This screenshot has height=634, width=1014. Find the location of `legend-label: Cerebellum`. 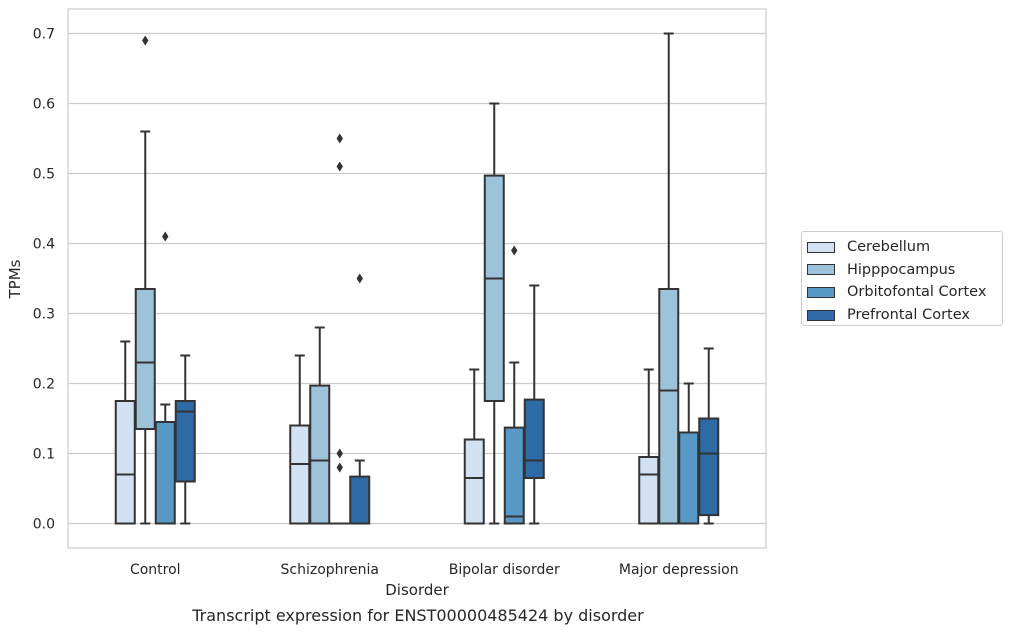

legend-label: Cerebellum is located at coordinates (889, 247).